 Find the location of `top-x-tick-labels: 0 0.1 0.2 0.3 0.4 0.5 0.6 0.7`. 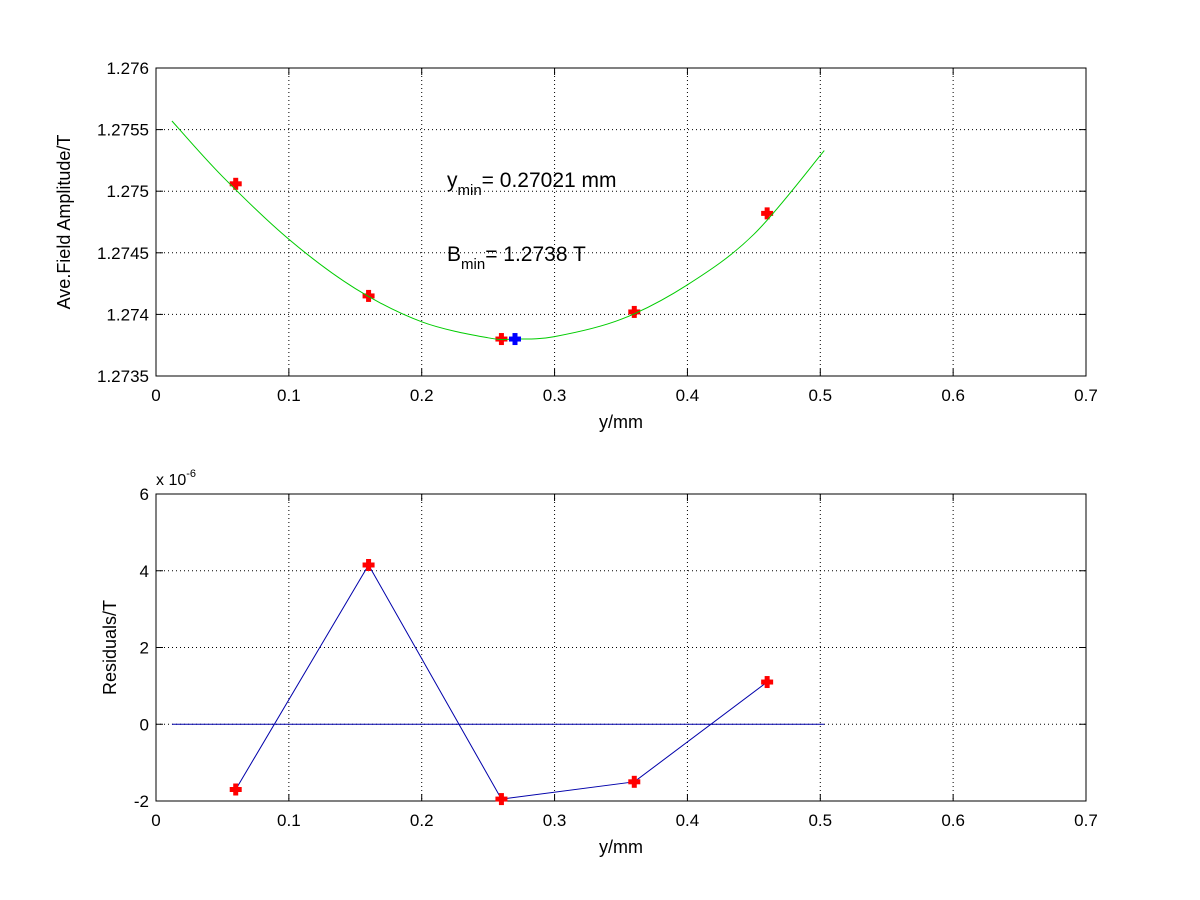

top-x-tick-labels: 0 0.1 0.2 0.3 0.4 0.5 0.6 0.7 is located at coordinates (624, 395).